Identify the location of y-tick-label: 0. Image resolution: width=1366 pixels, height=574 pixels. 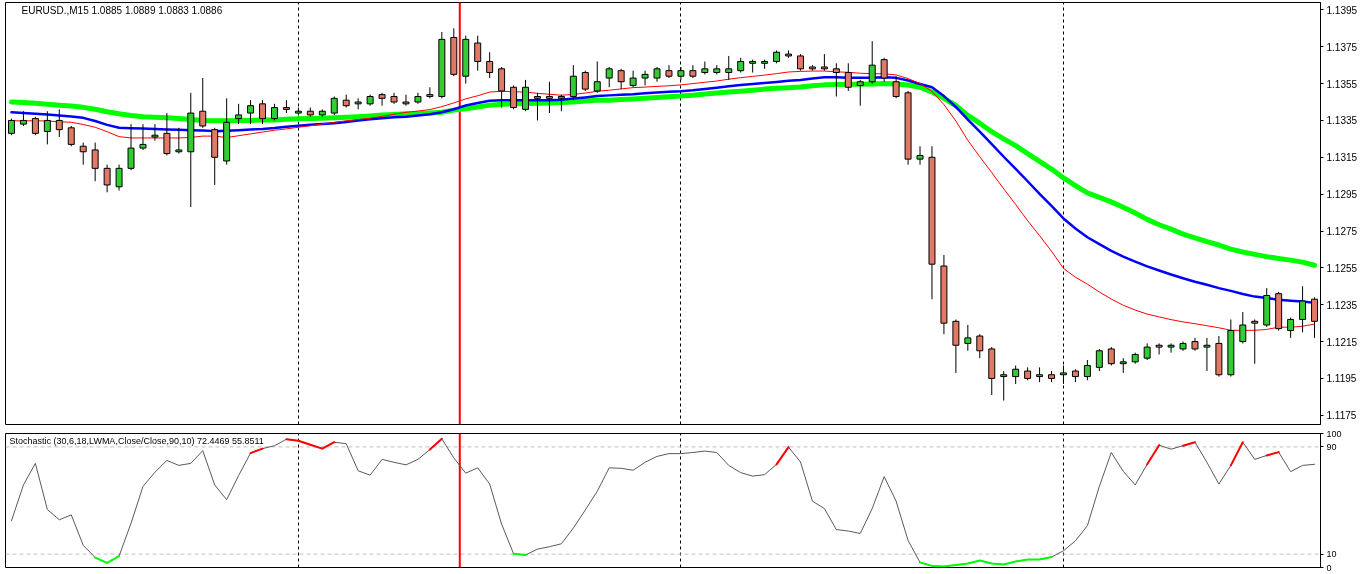
(1329, 567).